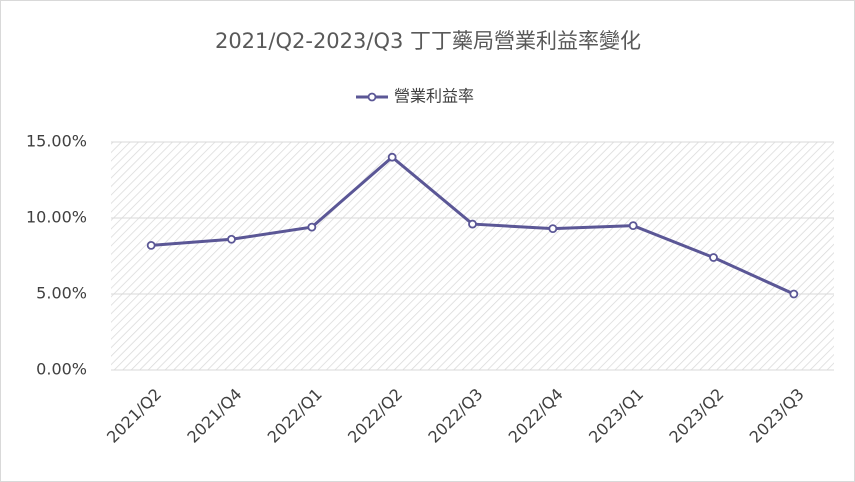 This screenshot has height=482, width=855. I want to click on legend-label: 營業利益率, so click(434, 96).